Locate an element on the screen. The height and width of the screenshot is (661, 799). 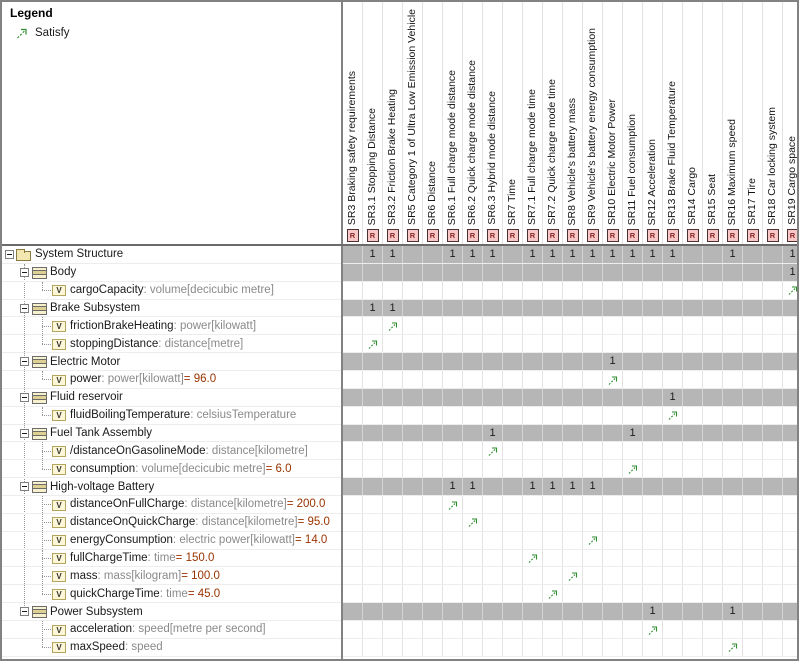
collapse-expander-icon is located at coordinates (24, 487).